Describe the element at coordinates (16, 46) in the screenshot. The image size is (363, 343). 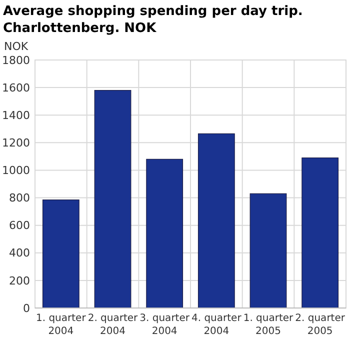
I see `y-axis-title: NOK` at that location.